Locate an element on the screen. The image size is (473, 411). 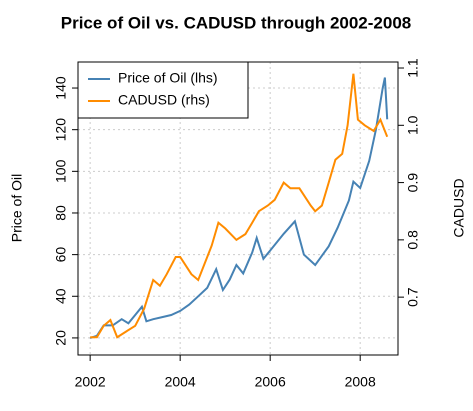
x-tick-label: 2008 is located at coordinates (360, 382).